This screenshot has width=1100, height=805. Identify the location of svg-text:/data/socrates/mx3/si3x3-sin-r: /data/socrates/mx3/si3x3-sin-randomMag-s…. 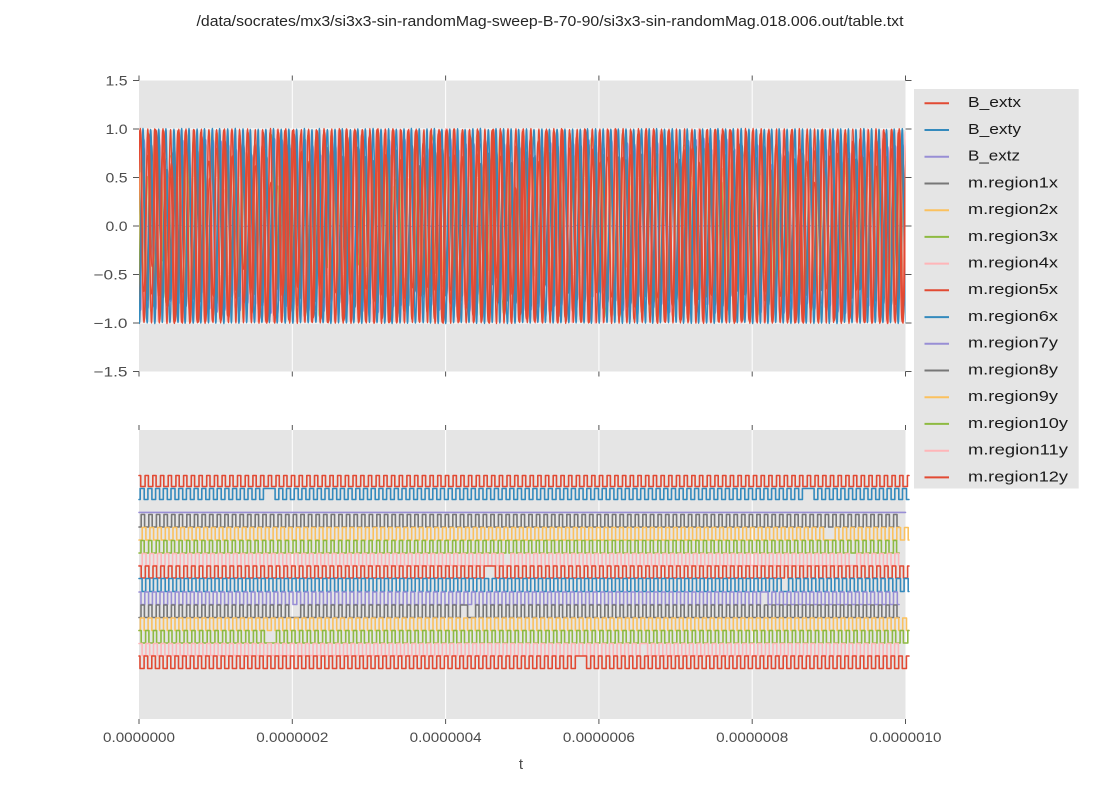
(550, 22).